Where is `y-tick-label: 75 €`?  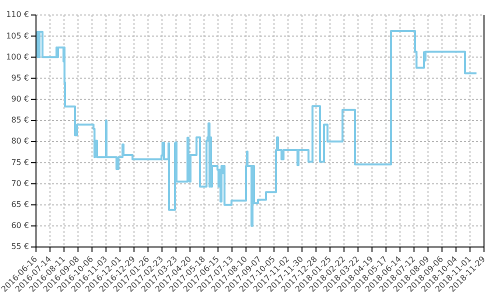 y-tick-label: 75 € is located at coordinates (20, 162).